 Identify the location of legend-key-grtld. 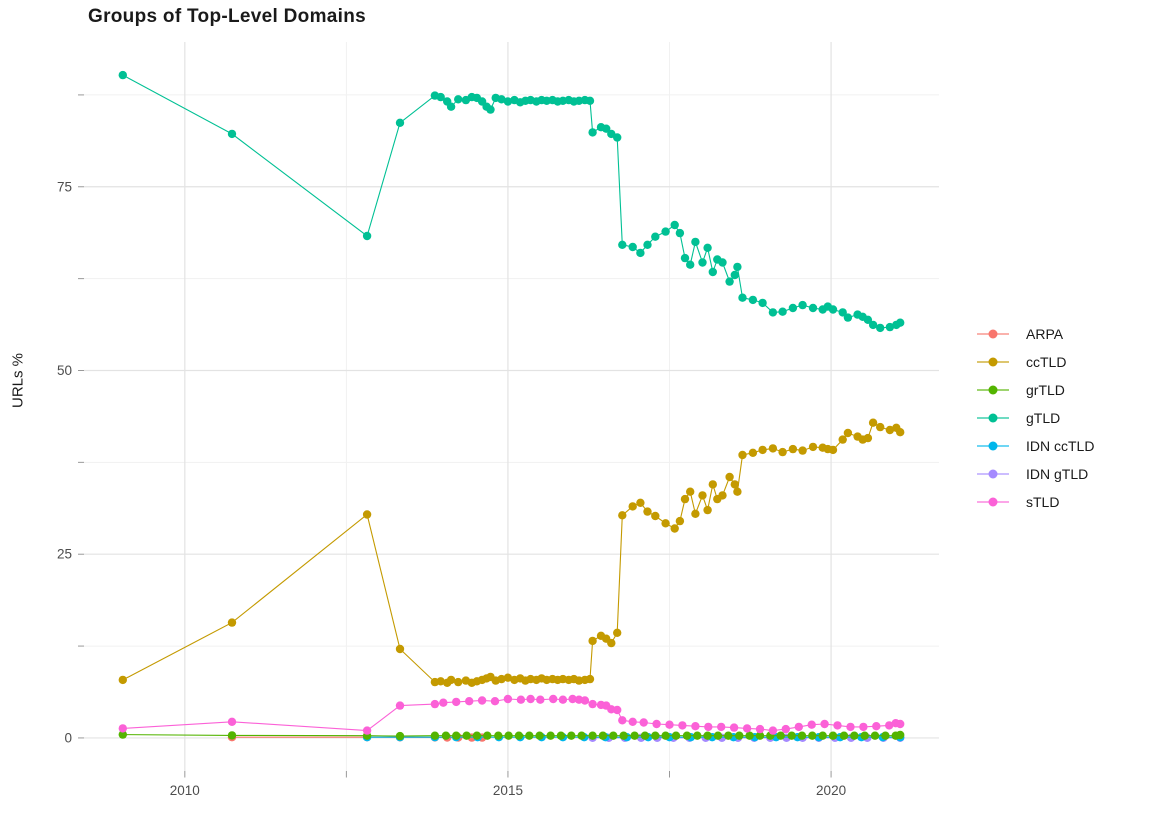
(993, 390).